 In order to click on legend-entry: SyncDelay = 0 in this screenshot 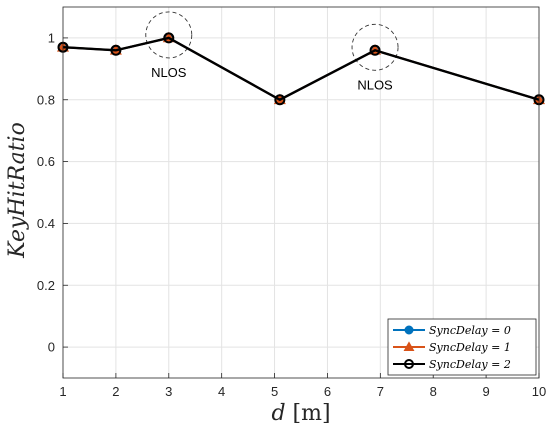, I will do `click(452, 330)`.